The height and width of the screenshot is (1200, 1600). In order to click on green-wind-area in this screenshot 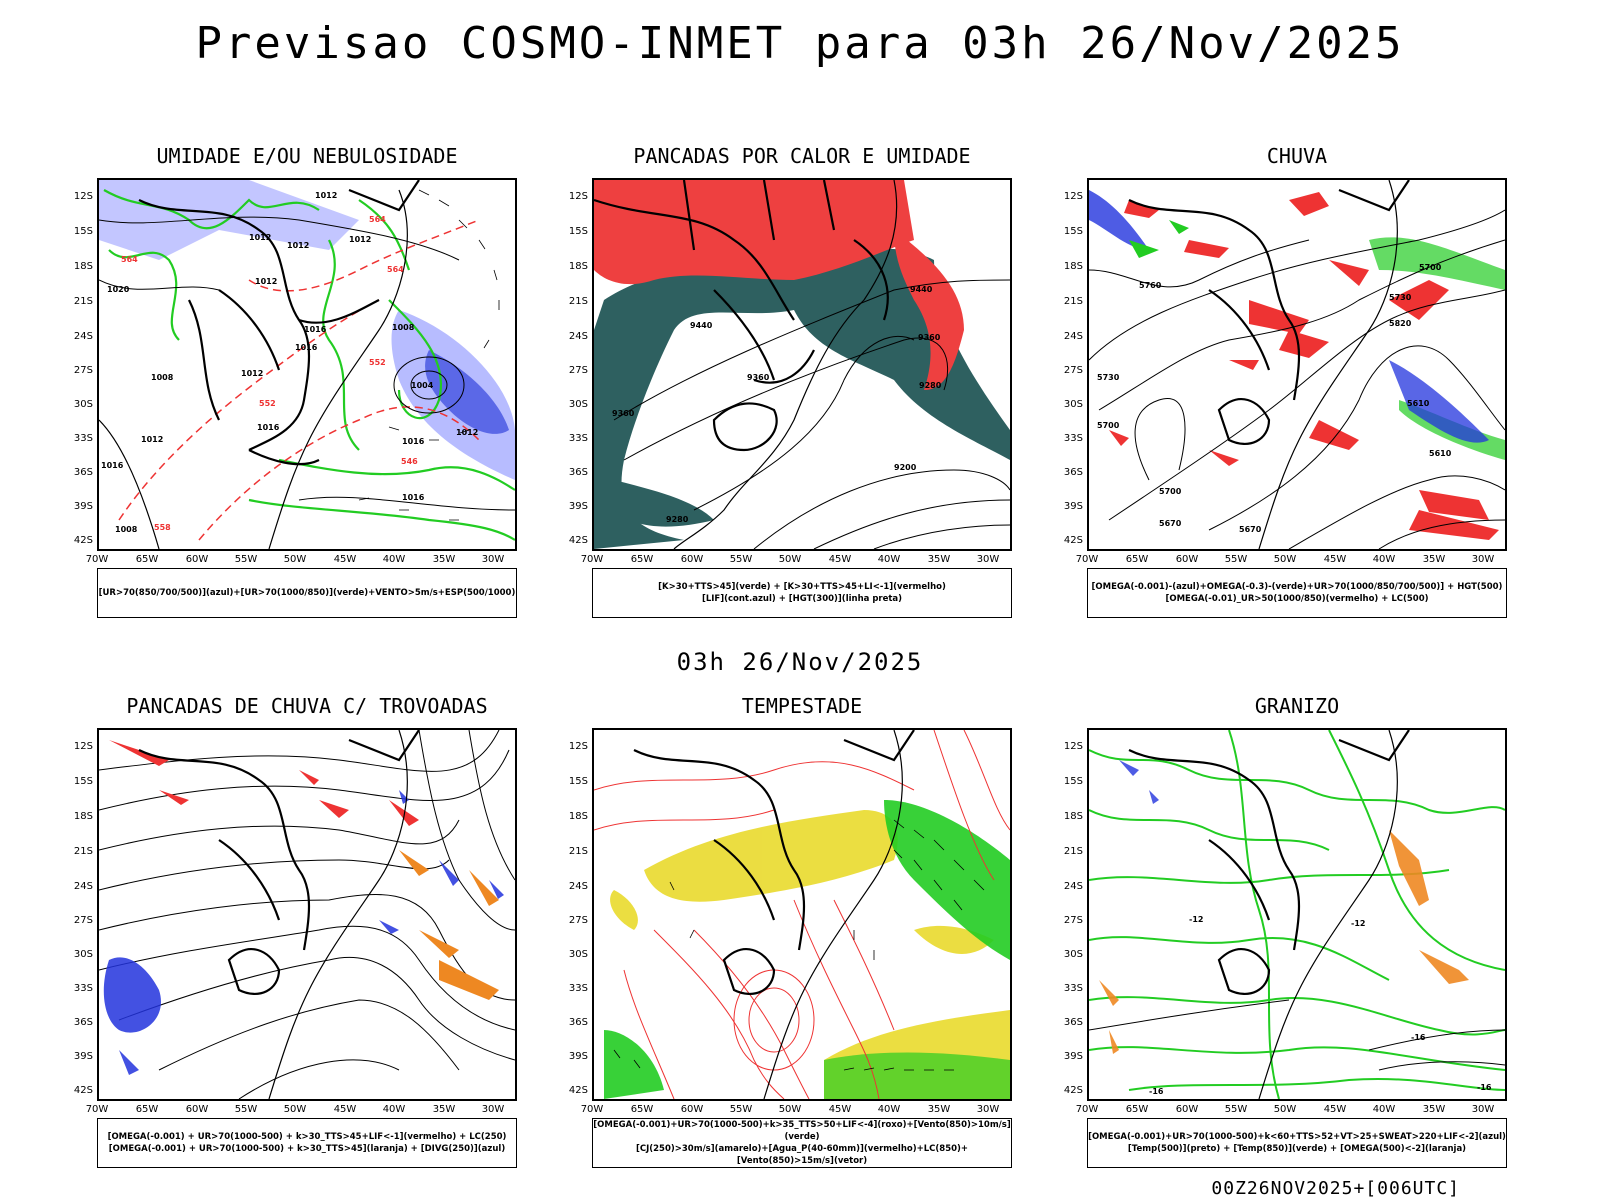, I will do `click(807, 949)`.